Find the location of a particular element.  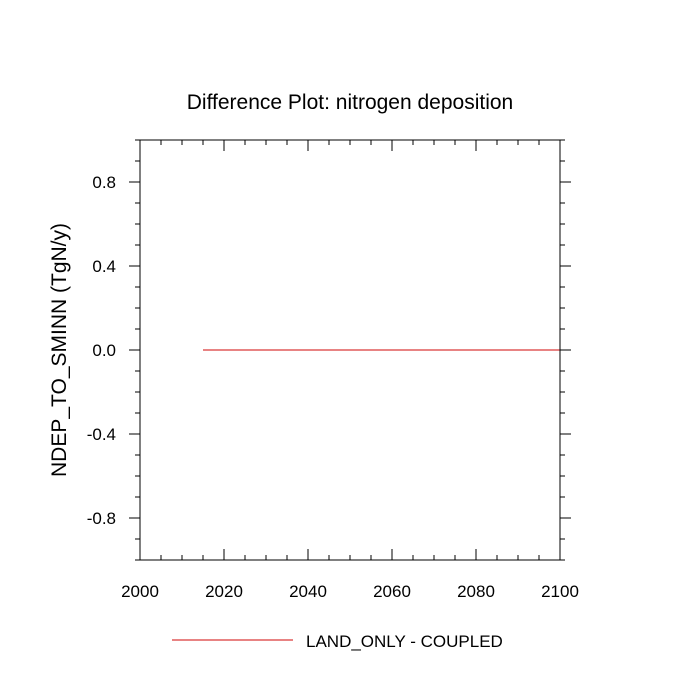

y-tick-label: 0.4 is located at coordinates (104, 266).